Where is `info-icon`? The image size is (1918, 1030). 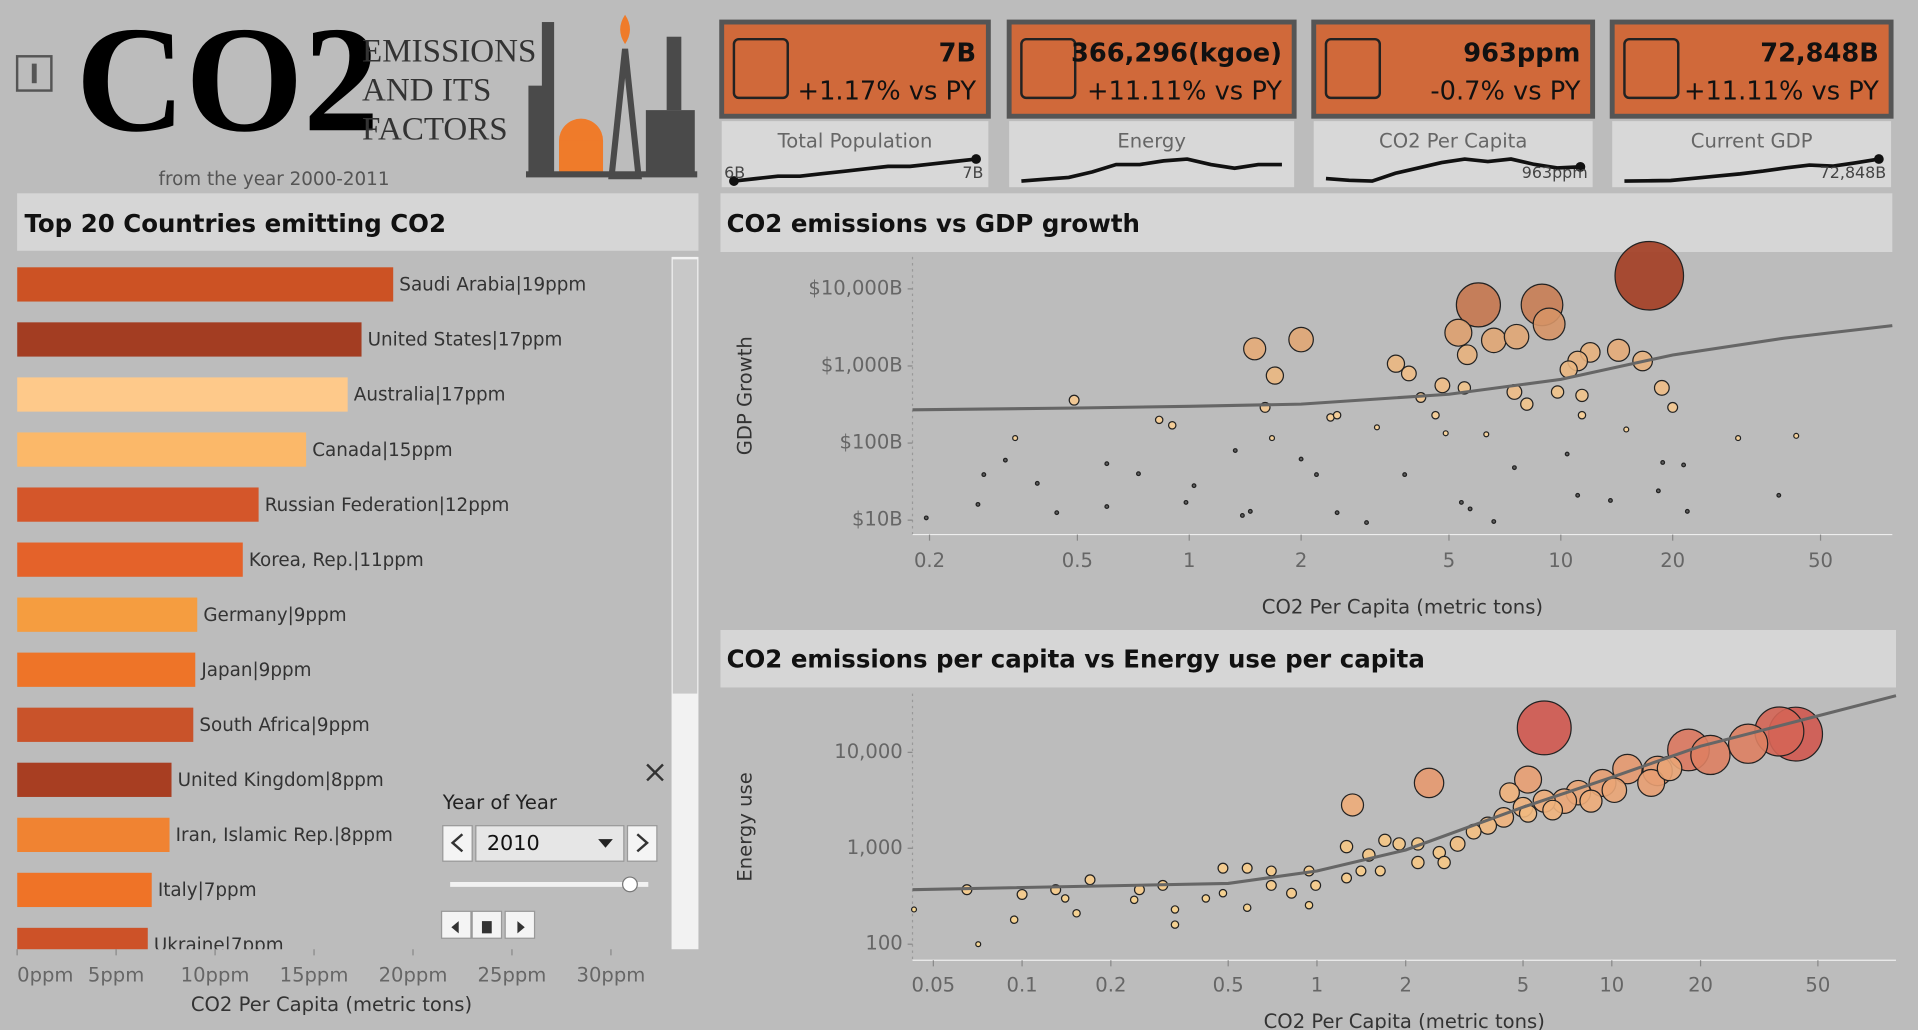
info-icon is located at coordinates (34, 73).